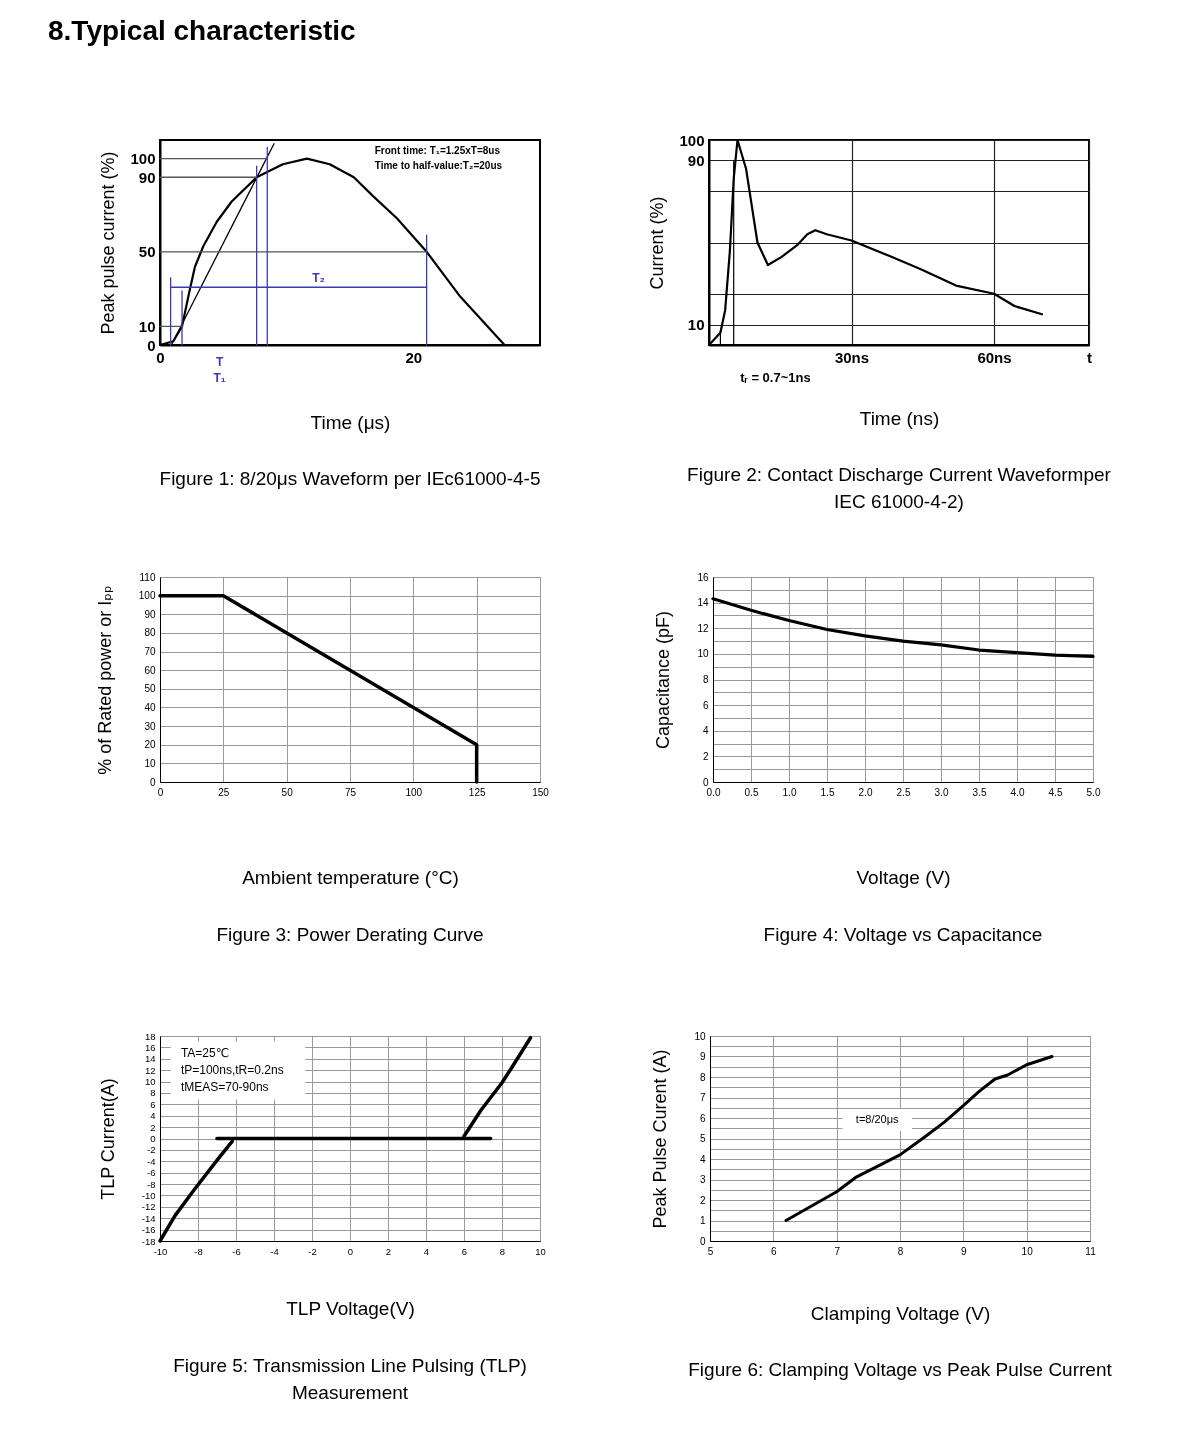 The width and height of the screenshot is (1200, 1443). I want to click on text: Figure 3: Power Derating Curve, so click(350, 934).